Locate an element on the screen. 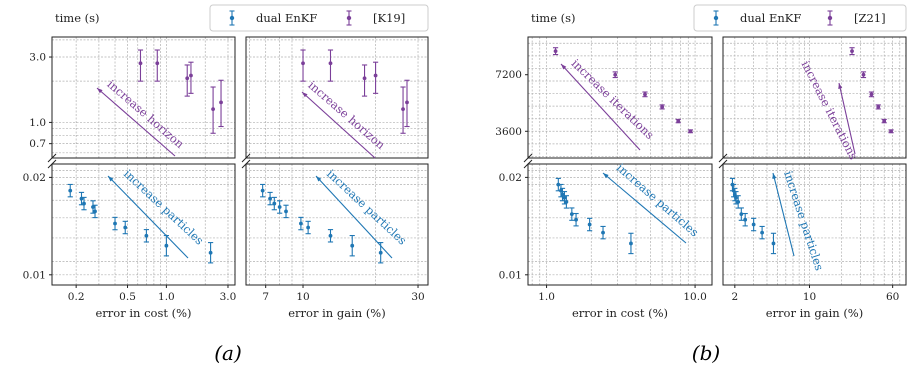  x-tick-label: 10.0 is located at coordinates (694, 297).